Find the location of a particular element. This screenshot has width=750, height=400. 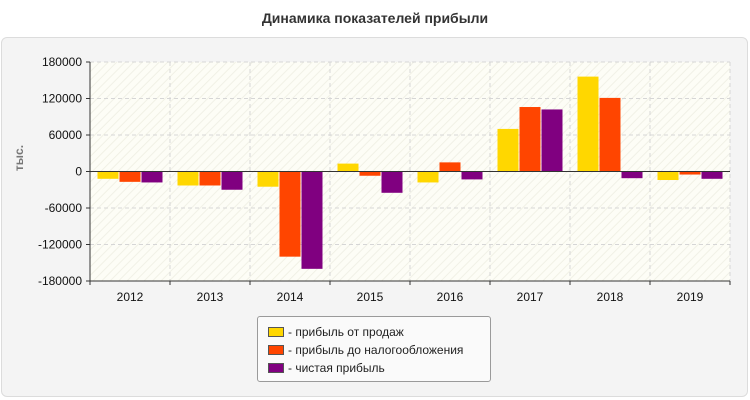

legend-item-sales-profit: - прибыль от продаж is located at coordinates (379, 332).